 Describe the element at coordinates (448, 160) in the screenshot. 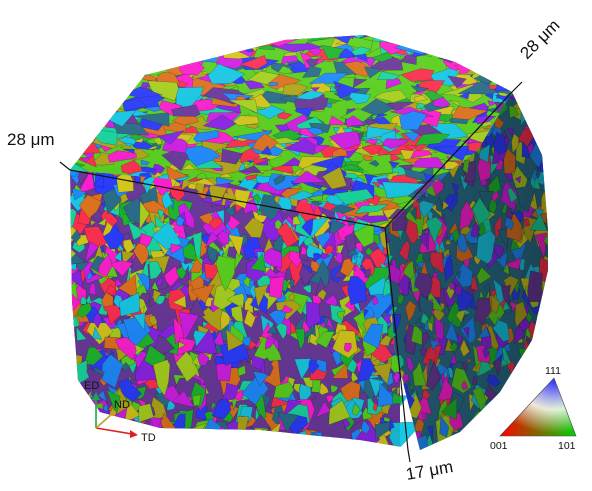

I see `box-edge-side-top` at that location.